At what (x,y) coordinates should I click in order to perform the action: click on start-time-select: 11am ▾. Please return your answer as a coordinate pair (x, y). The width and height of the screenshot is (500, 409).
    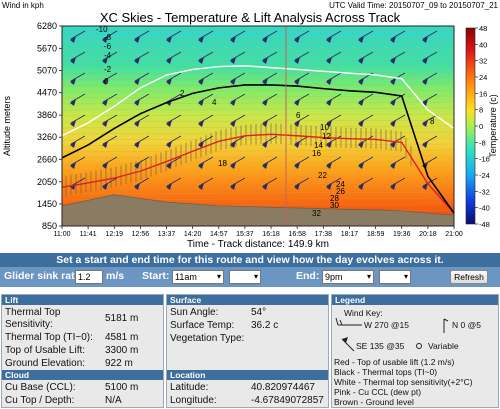
    Looking at the image, I should click on (198, 277).